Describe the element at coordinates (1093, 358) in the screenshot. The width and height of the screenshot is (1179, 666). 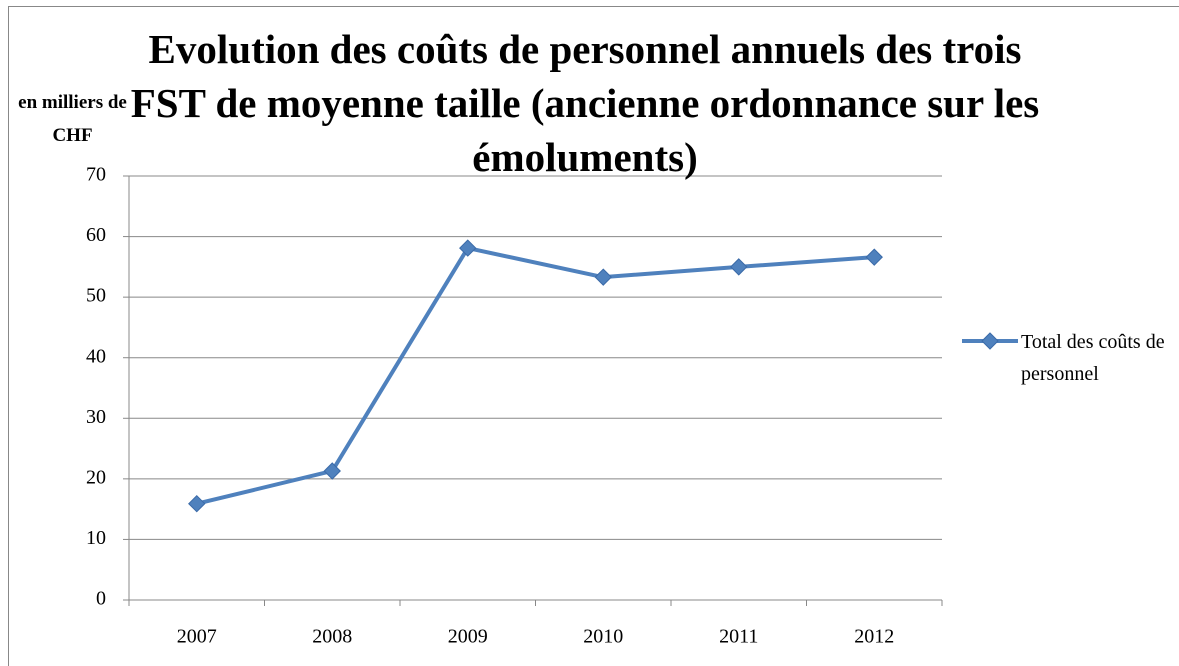
I see `legend-label: Total des coûts de personnel` at that location.